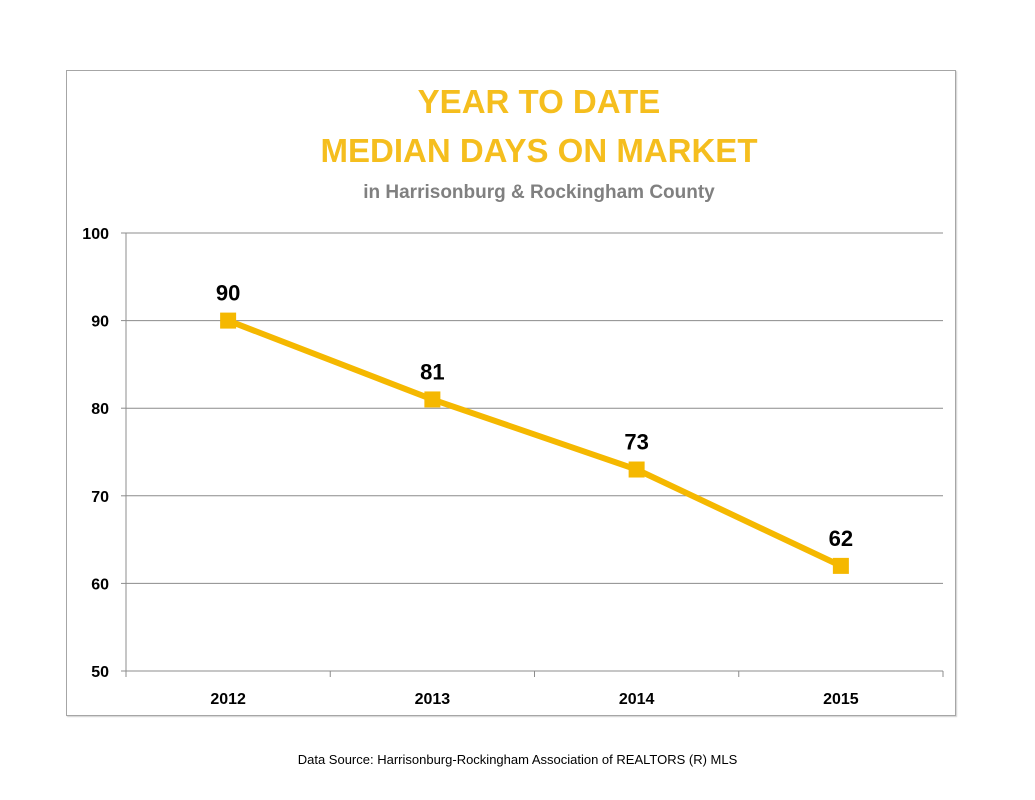 The width and height of the screenshot is (1035, 800). What do you see at coordinates (100, 497) in the screenshot?
I see `y-tick-label: 70` at bounding box center [100, 497].